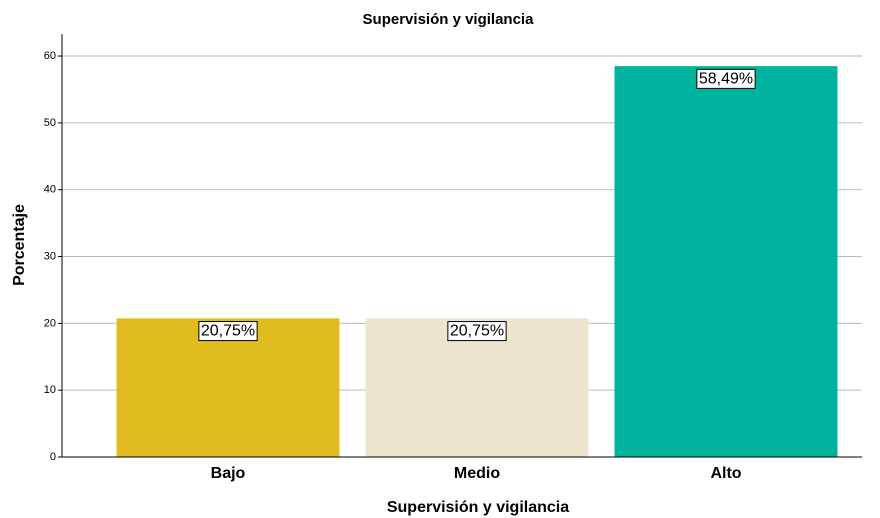  What do you see at coordinates (228, 473) in the screenshot?
I see `x-tick-label: Bajo` at bounding box center [228, 473].